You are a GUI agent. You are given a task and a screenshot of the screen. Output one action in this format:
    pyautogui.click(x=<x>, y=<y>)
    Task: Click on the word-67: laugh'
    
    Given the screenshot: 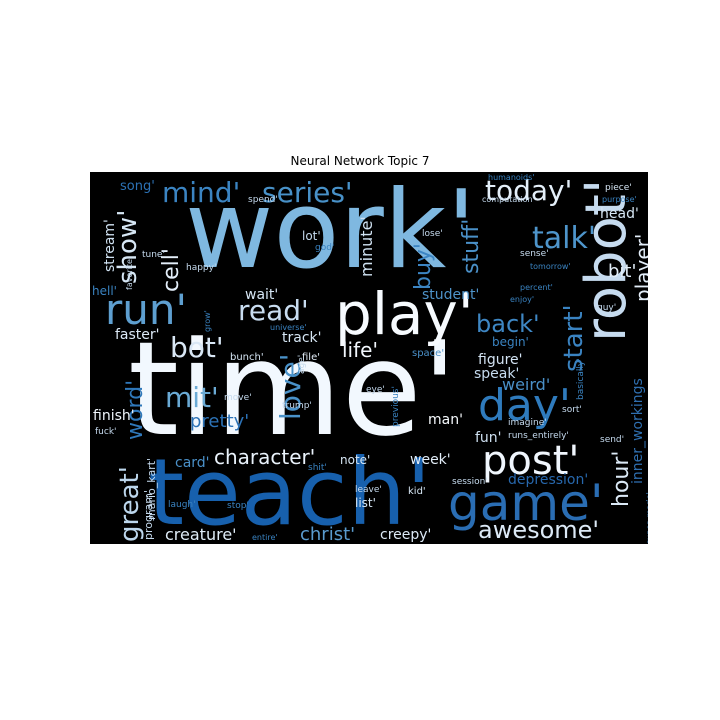 What is the action you would take?
    pyautogui.click(x=182, y=505)
    